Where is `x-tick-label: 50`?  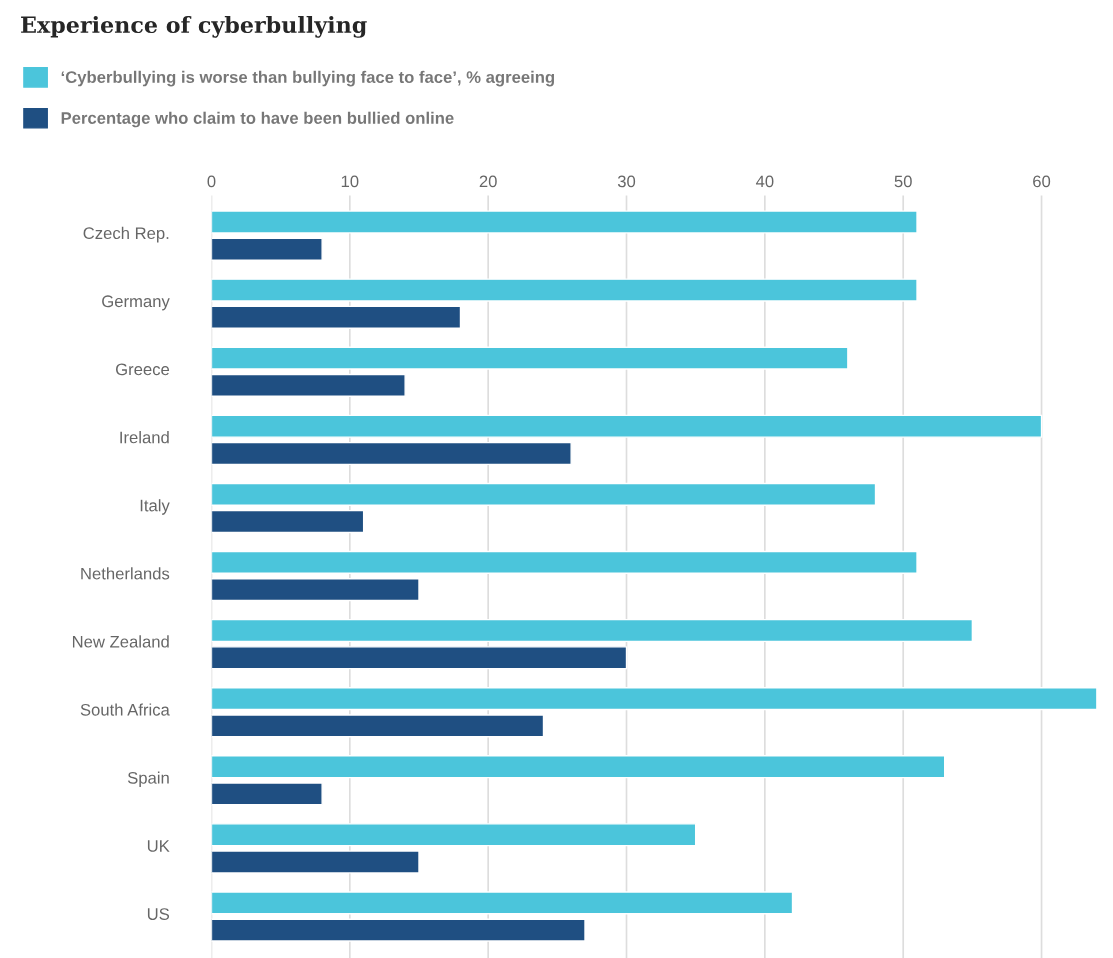 x-tick-label: 50 is located at coordinates (903, 181).